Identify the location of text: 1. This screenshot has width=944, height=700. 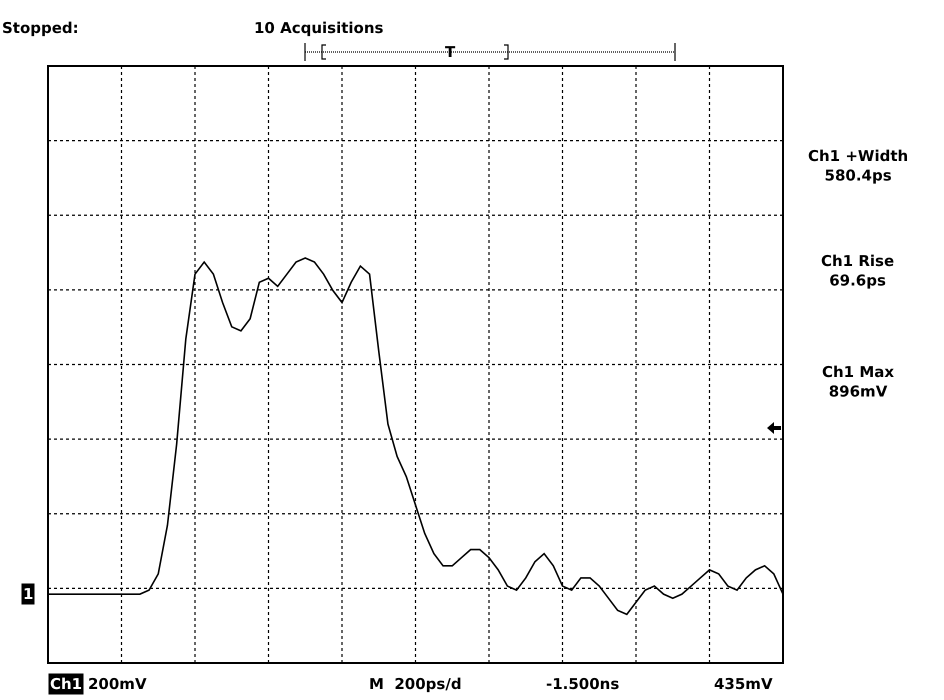
(28, 594).